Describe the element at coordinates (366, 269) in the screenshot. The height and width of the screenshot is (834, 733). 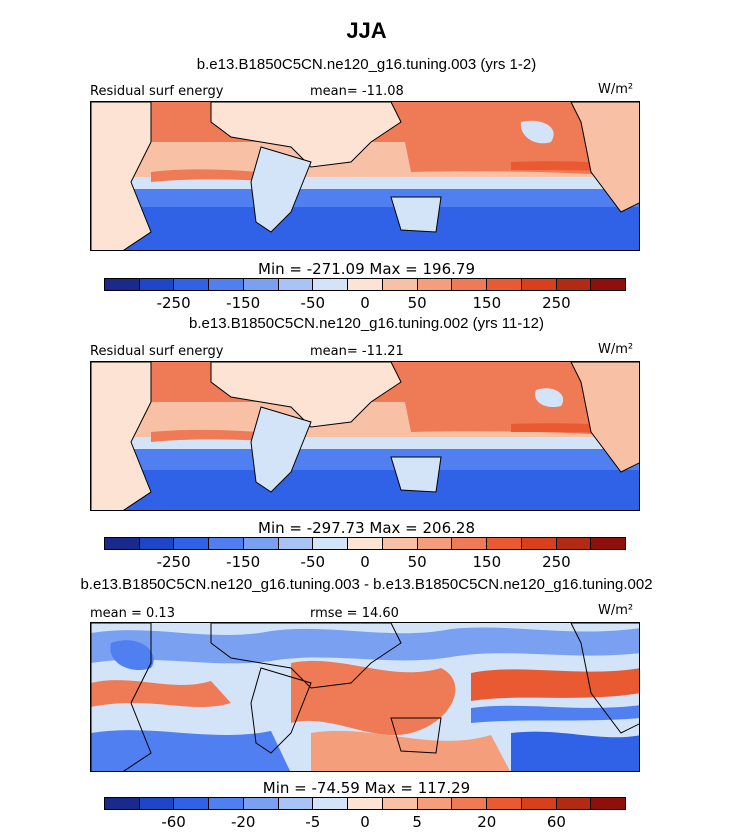
I see `panel-1-minmax: Min = -271.09 Max = 196.79` at that location.